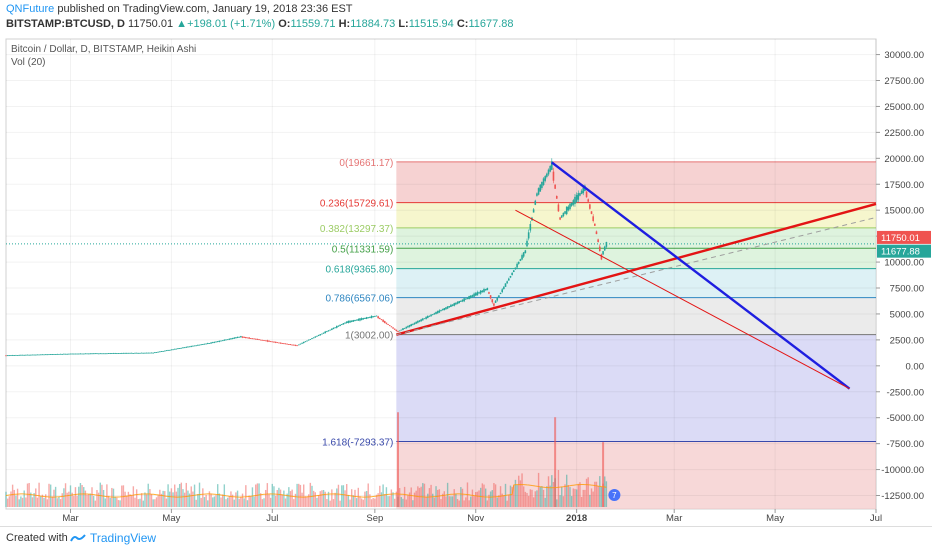 Image resolution: width=932 pixels, height=551 pixels. I want to click on time-tick-label: Jul, so click(876, 518).